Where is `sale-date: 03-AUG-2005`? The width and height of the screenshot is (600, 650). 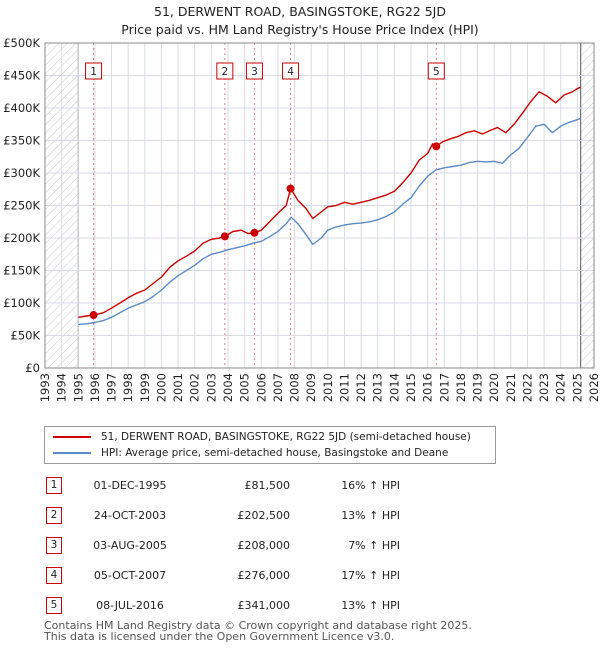 sale-date: 03-AUG-2005 is located at coordinates (130, 545).